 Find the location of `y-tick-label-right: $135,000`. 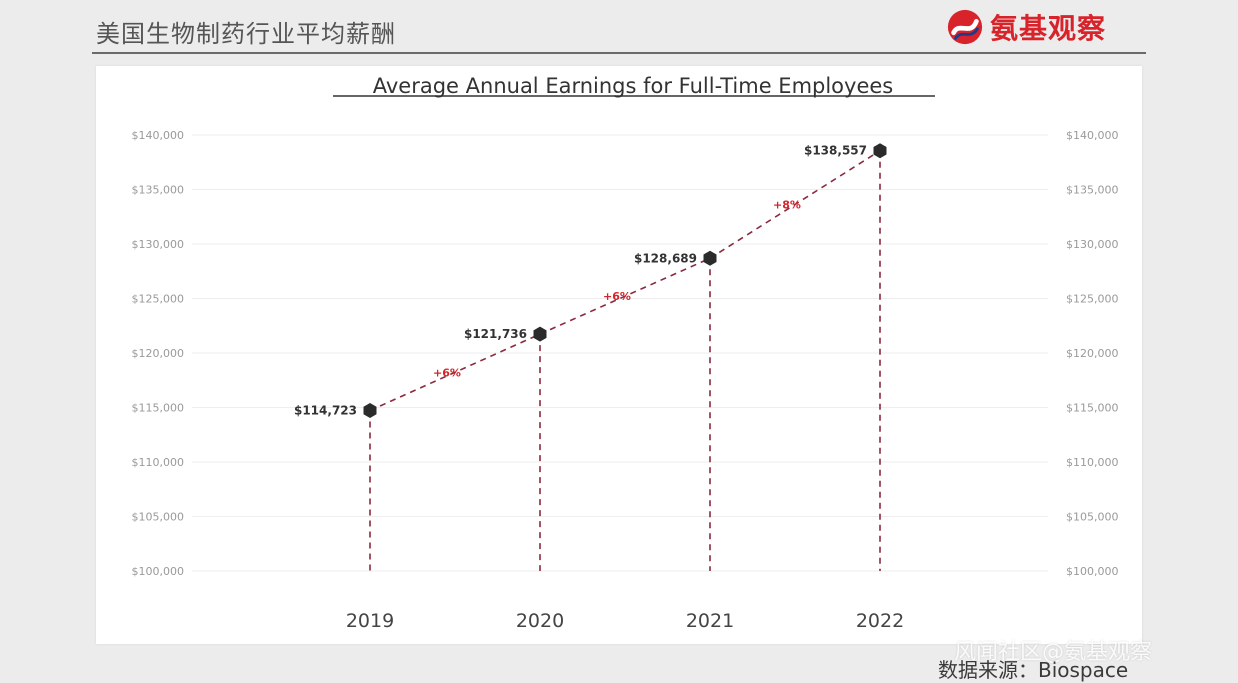

y-tick-label-right: $135,000 is located at coordinates (1092, 190).